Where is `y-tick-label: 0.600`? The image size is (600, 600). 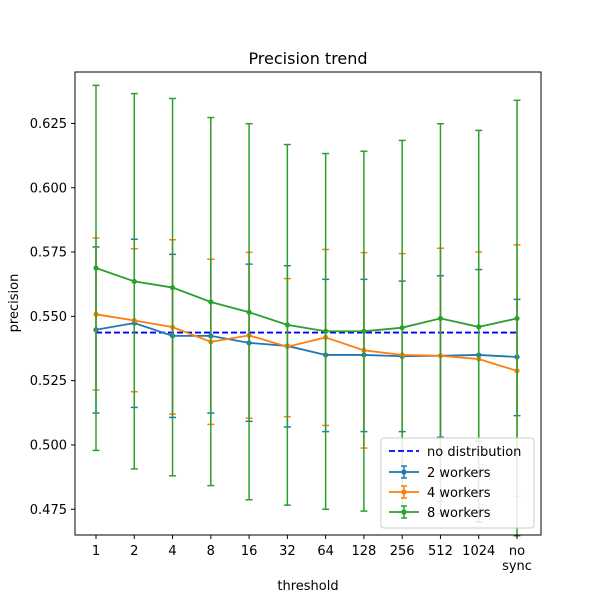 y-tick-label: 0.600 is located at coordinates (48, 188).